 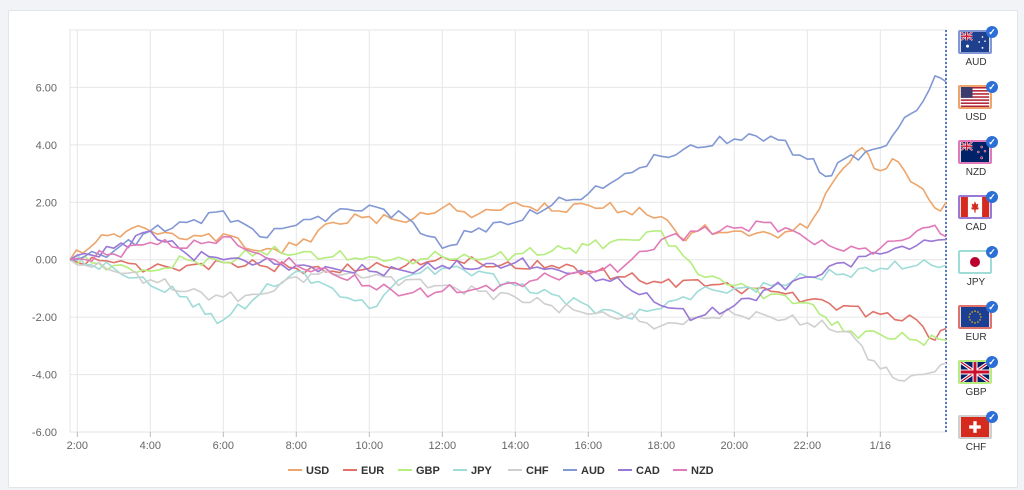 I want to click on x-tick-label: 20:00, so click(x=735, y=446).